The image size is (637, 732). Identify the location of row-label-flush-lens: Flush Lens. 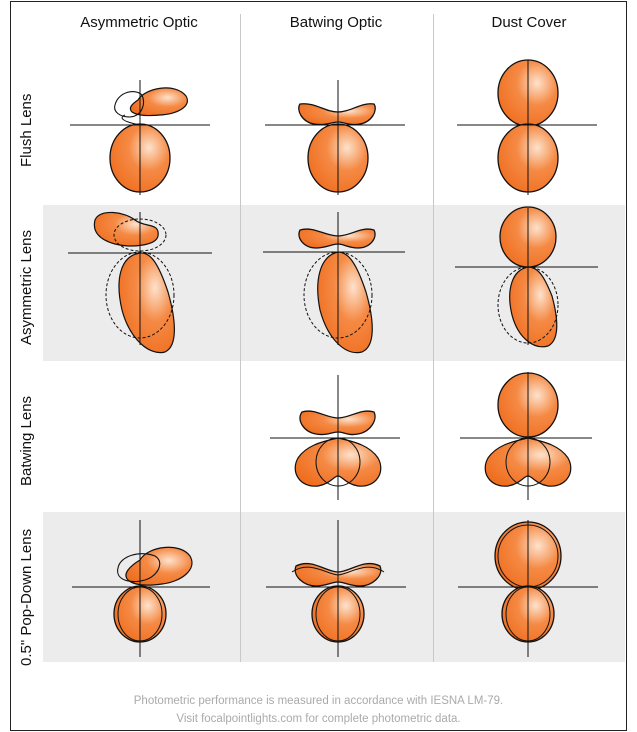
(26, 130).